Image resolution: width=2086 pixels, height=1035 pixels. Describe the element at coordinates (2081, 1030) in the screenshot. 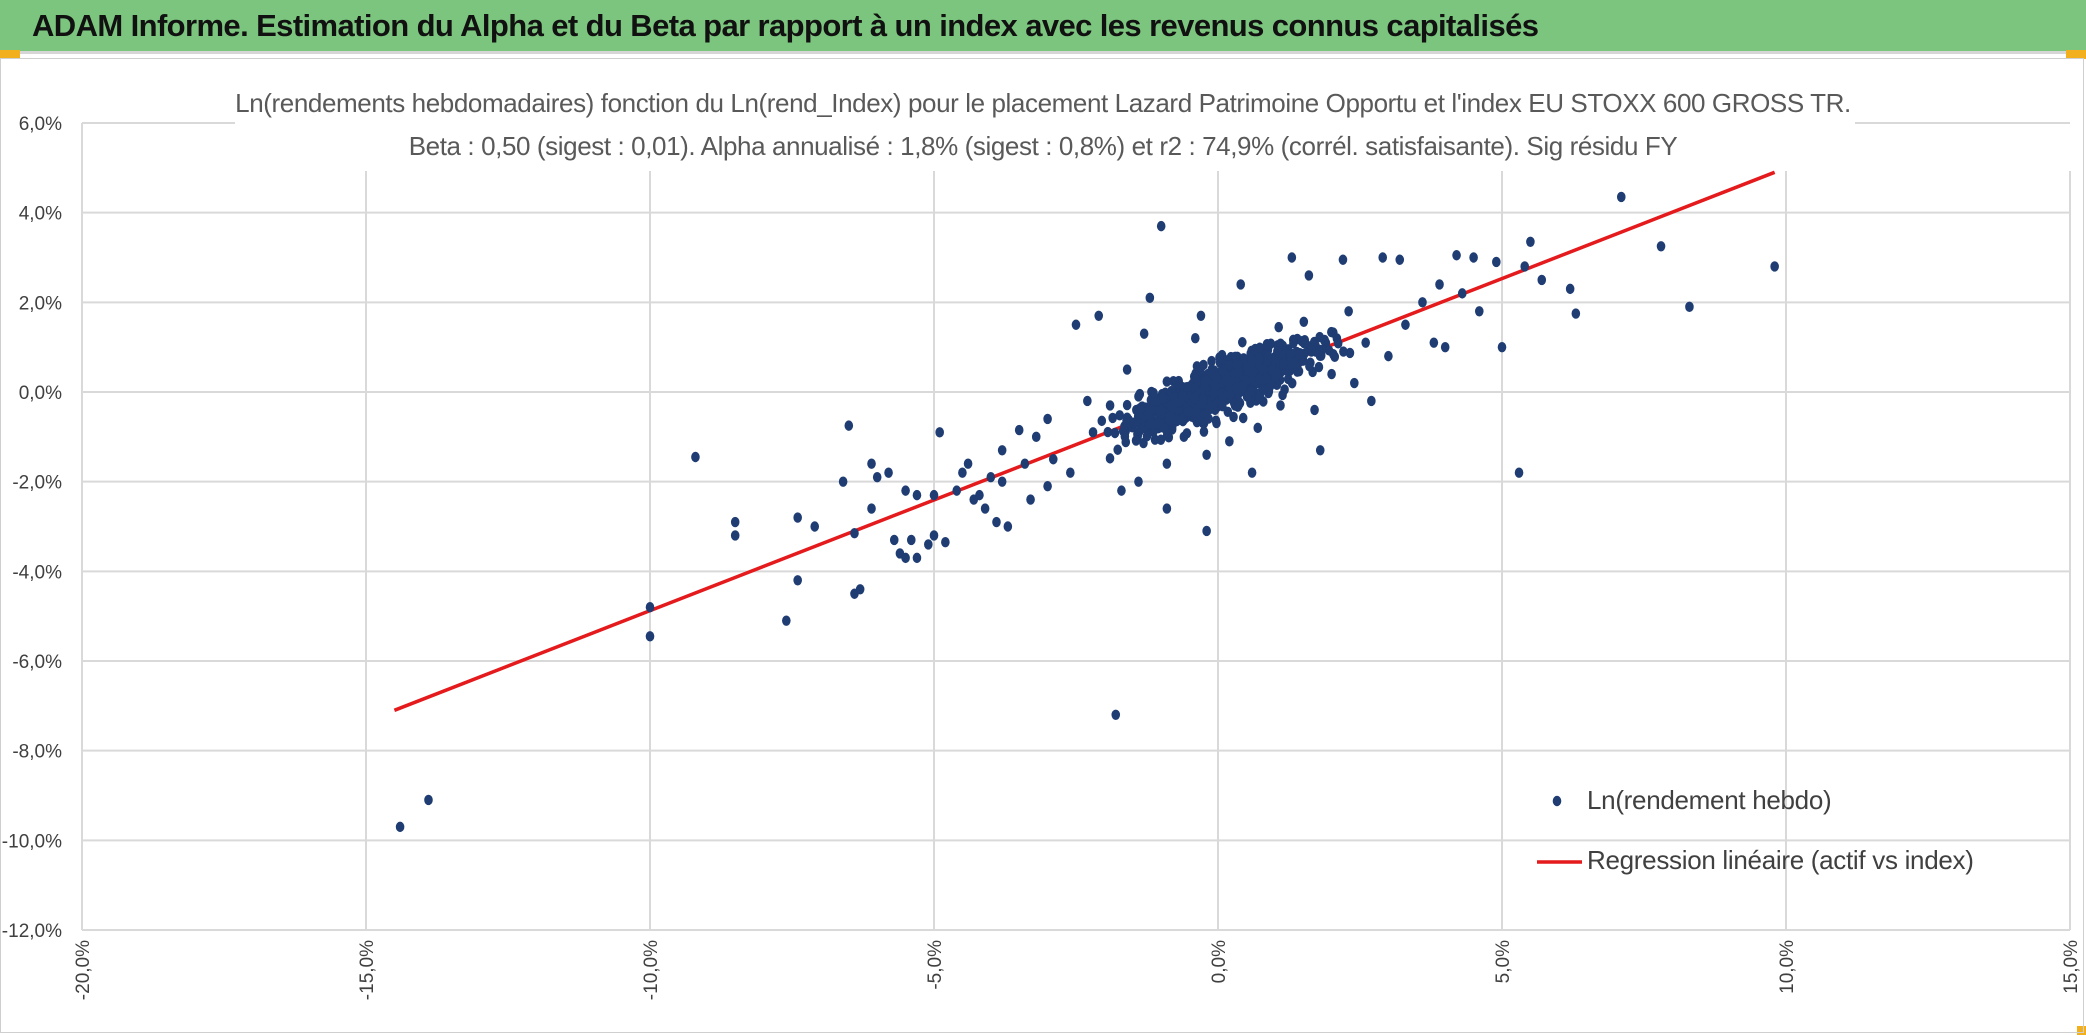

I see `corner-mark-bottom-right` at that location.